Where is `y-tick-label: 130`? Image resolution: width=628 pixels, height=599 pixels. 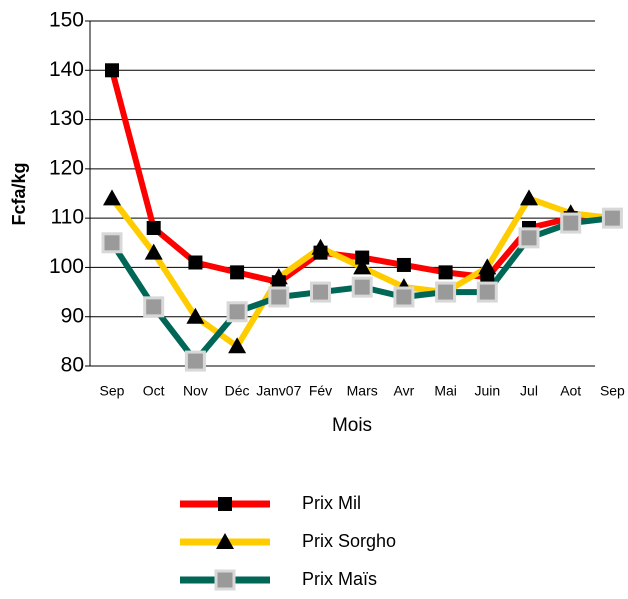
y-tick-label: 130 is located at coordinates (66, 118).